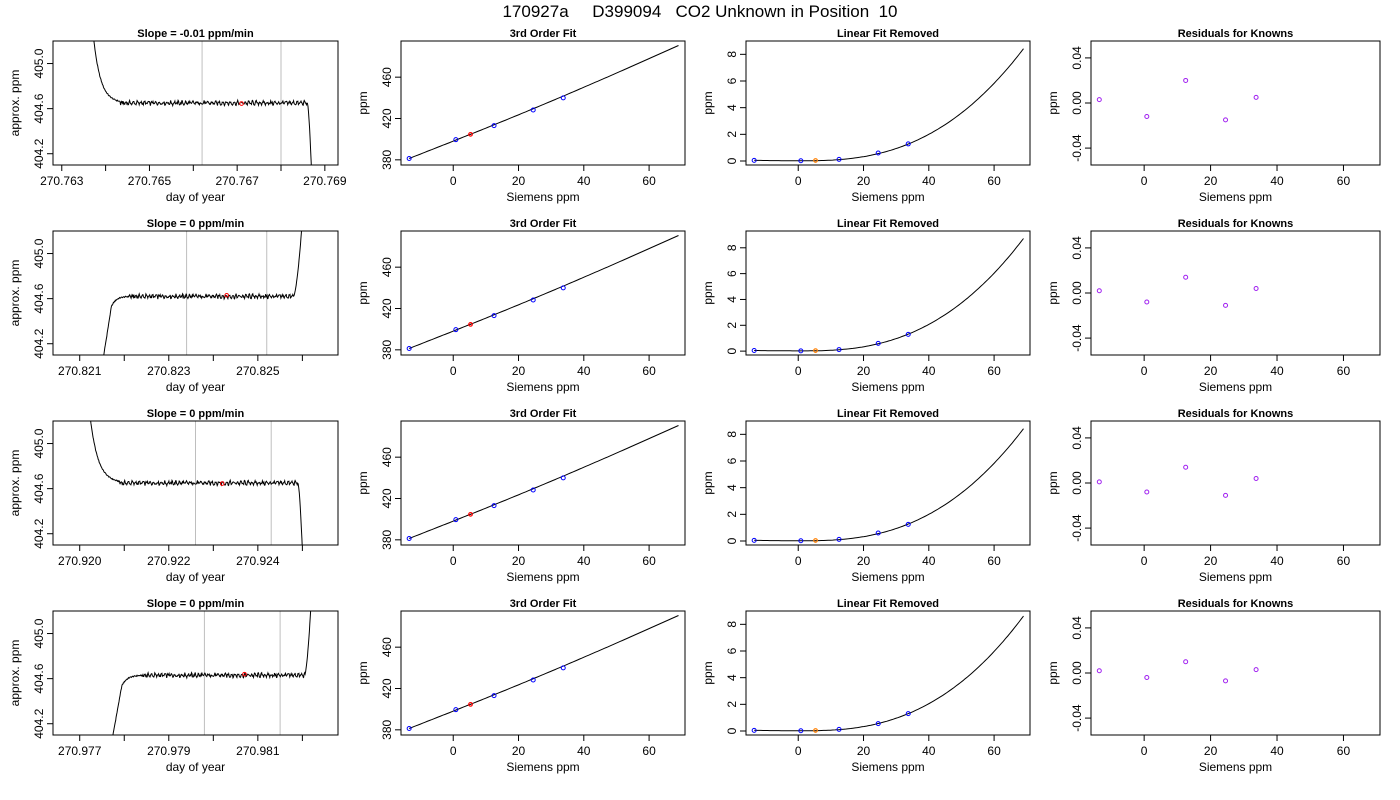 This screenshot has width=1400, height=800. Describe the element at coordinates (387, 688) in the screenshot. I see `y-tick-label: 420` at that location.